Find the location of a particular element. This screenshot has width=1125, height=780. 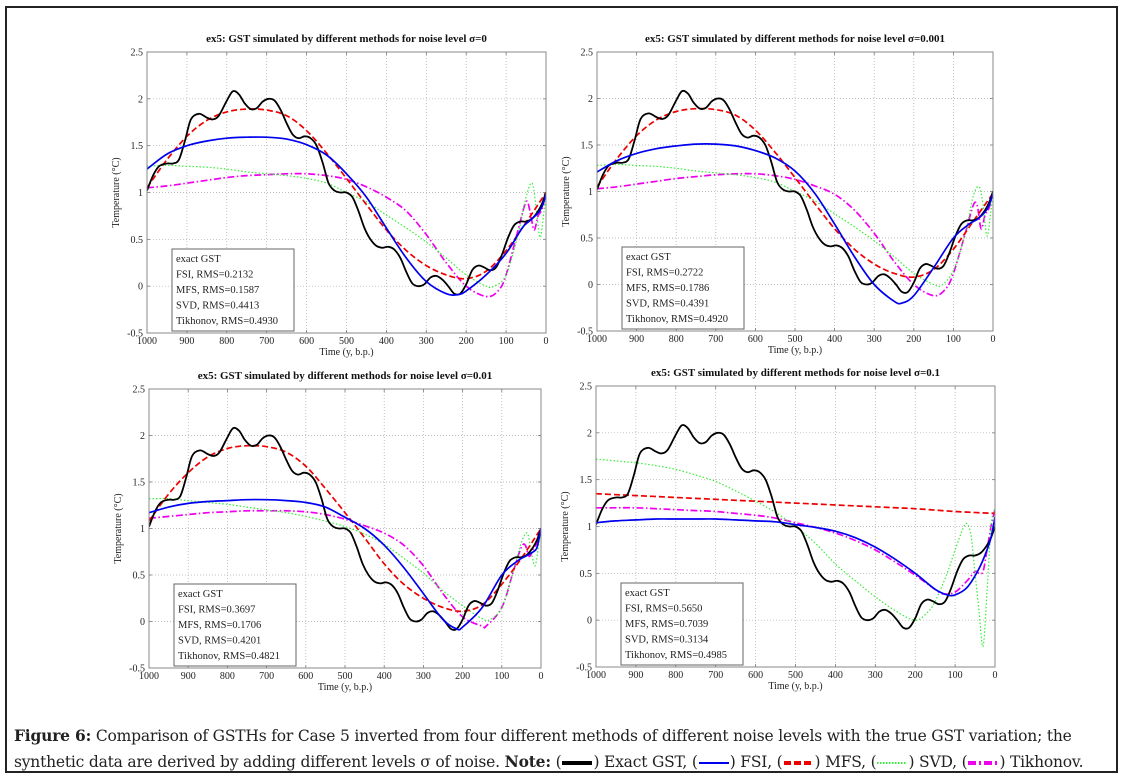

caption-label: Figure 6: is located at coordinates (53, 735).